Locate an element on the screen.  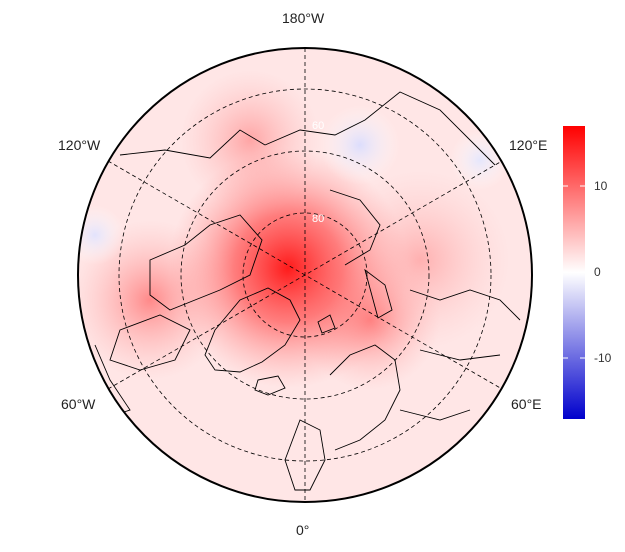
lon-label-0: 0° is located at coordinates (303, 530).